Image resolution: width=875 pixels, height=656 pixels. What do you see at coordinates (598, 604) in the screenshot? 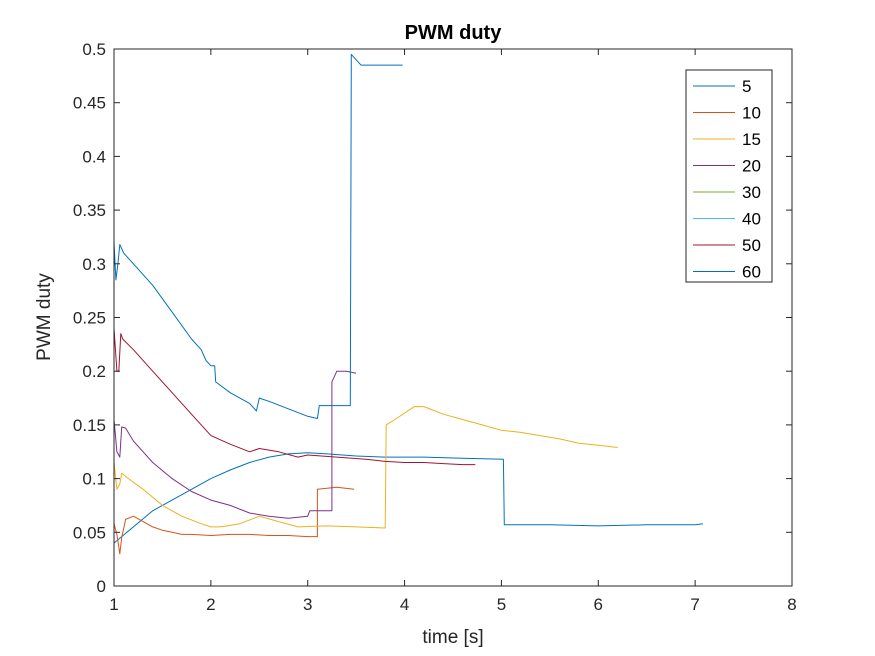
I see `x-tick-label: 6` at bounding box center [598, 604].